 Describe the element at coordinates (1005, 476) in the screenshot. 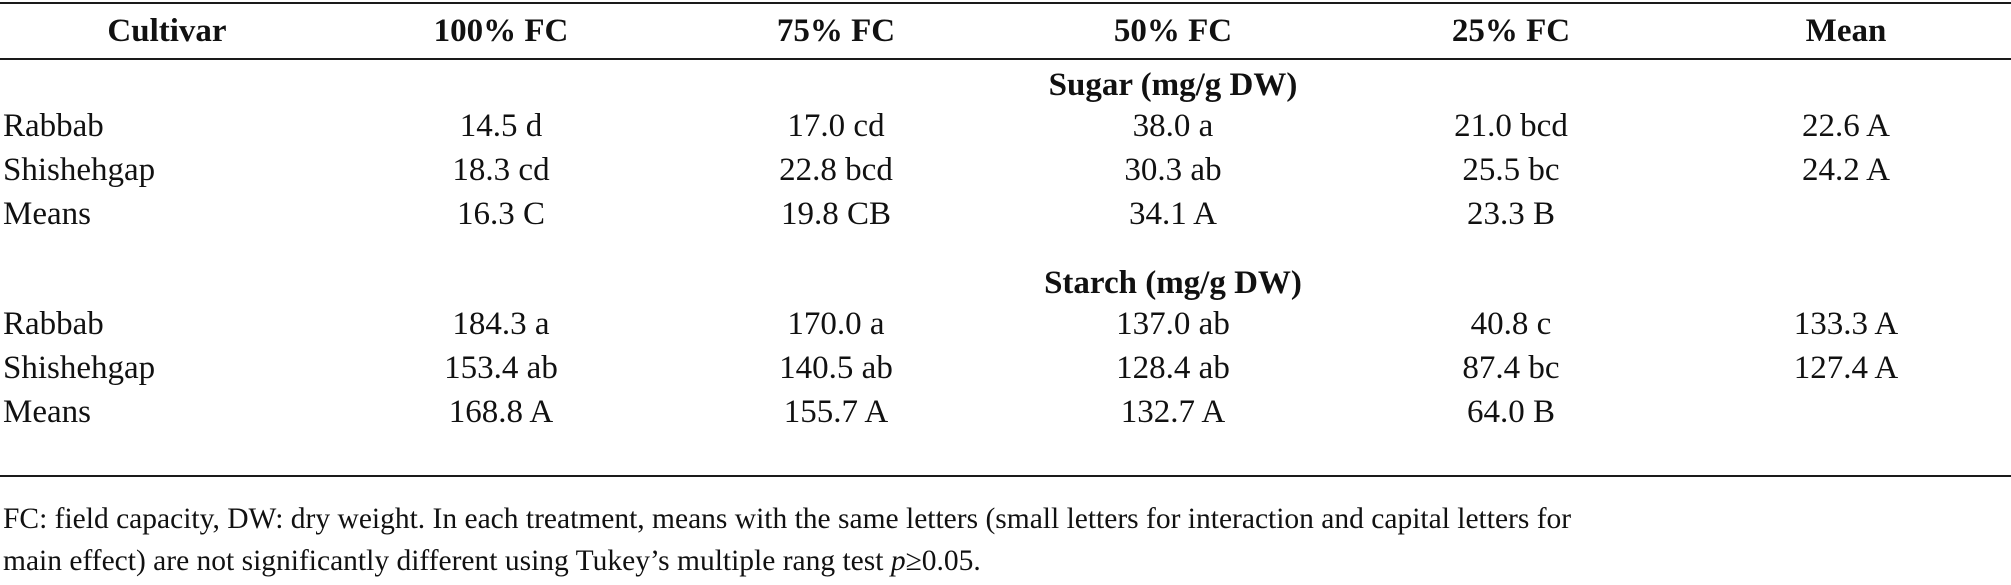

I see `table-bottom-rule` at that location.